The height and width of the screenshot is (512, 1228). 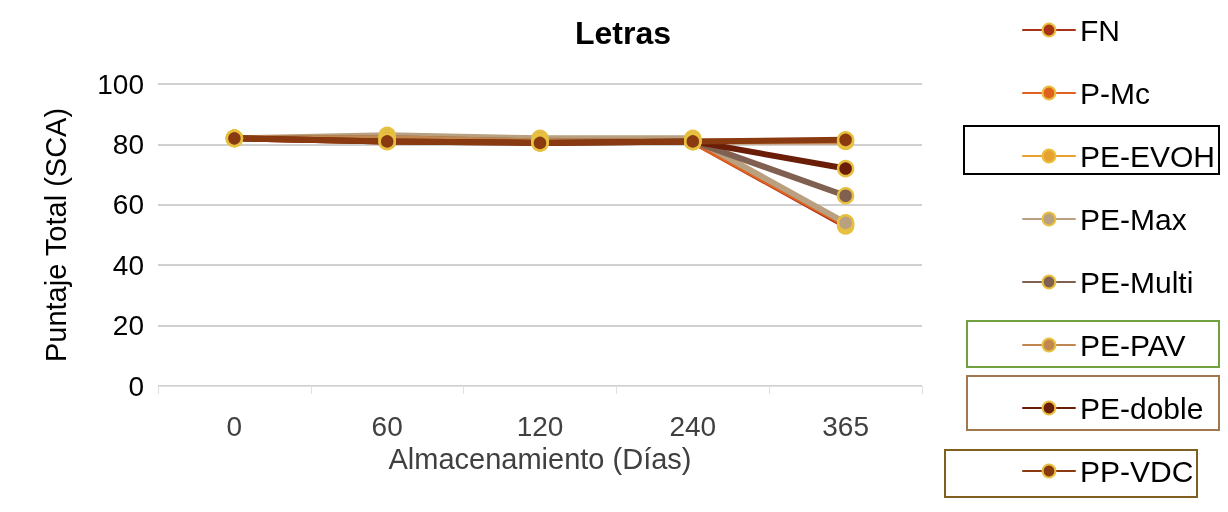 What do you see at coordinates (1133, 219) in the screenshot?
I see `legend-label: PE-Max` at bounding box center [1133, 219].